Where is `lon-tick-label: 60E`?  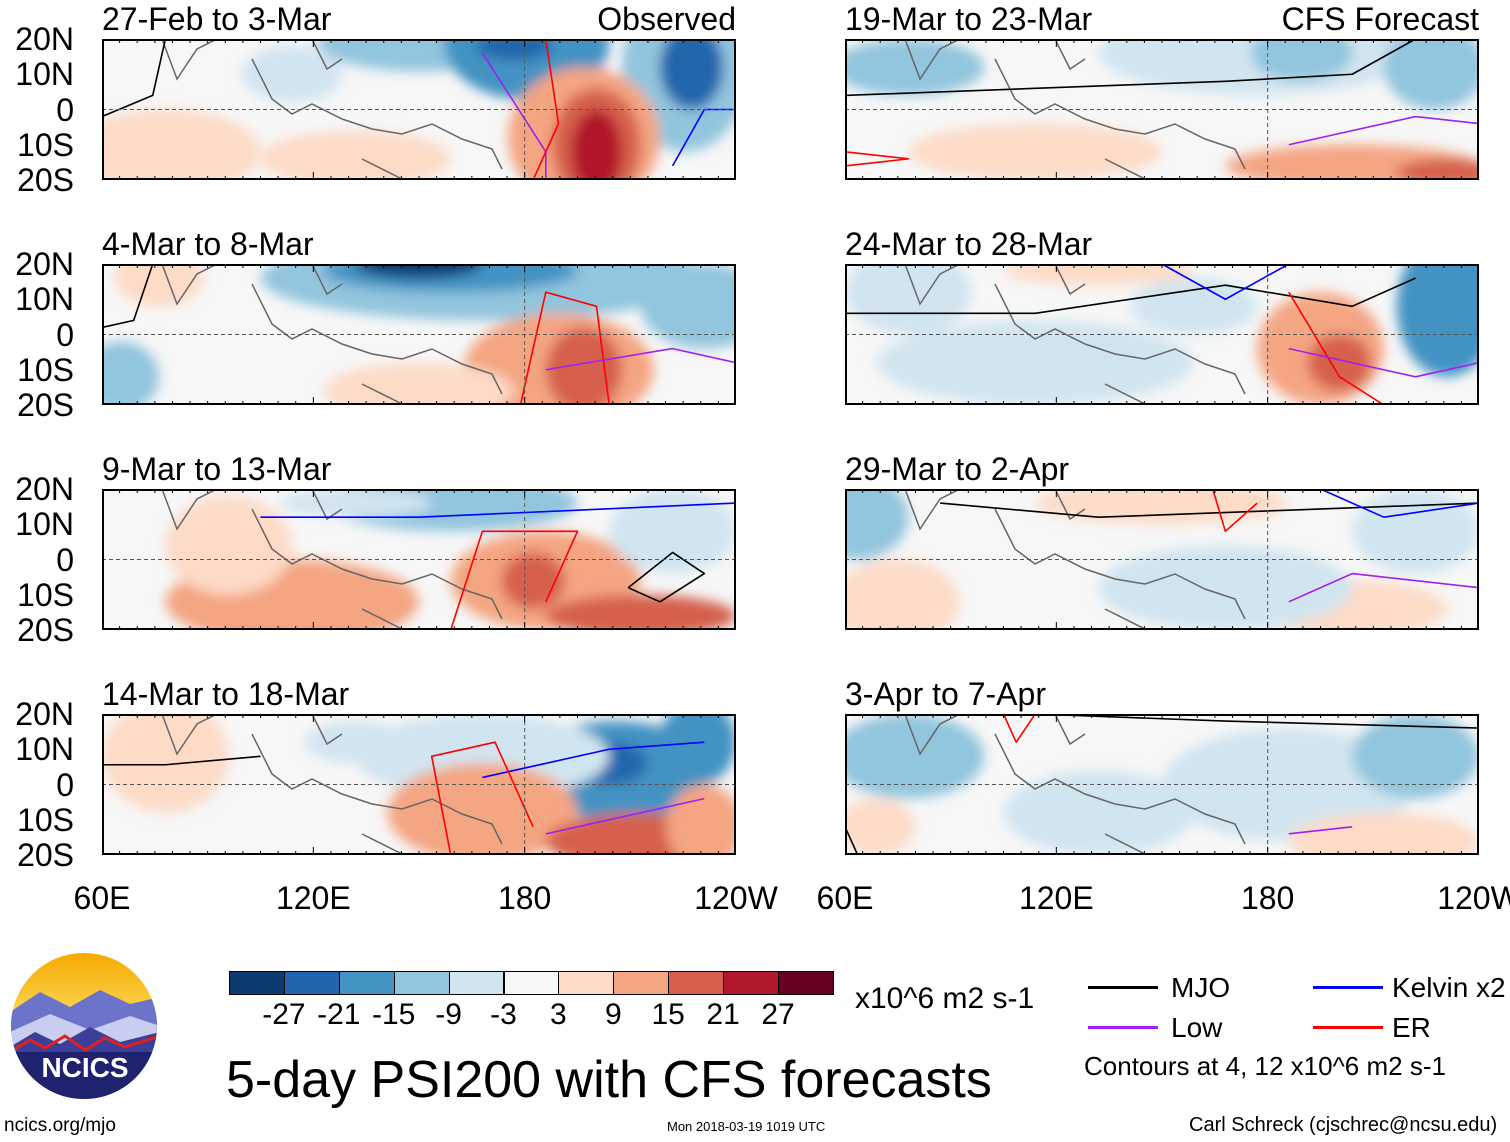
lon-tick-label: 60E is located at coordinates (102, 898).